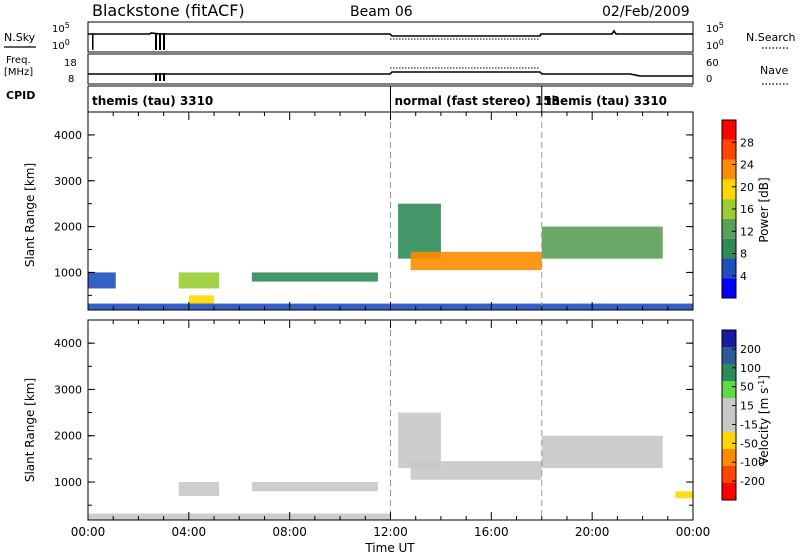 This screenshot has height=554, width=800. What do you see at coordinates (712, 63) in the screenshot?
I see `nave-tick-top: 60` at bounding box center [712, 63].